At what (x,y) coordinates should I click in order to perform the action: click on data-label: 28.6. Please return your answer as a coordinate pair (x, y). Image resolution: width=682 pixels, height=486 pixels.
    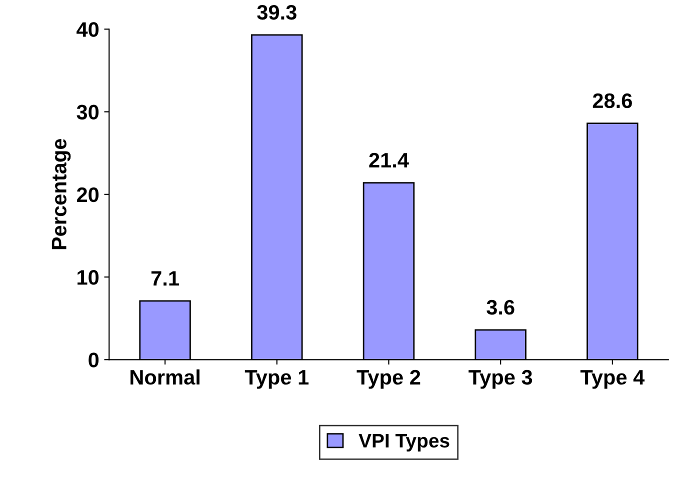
    Looking at the image, I should click on (612, 100).